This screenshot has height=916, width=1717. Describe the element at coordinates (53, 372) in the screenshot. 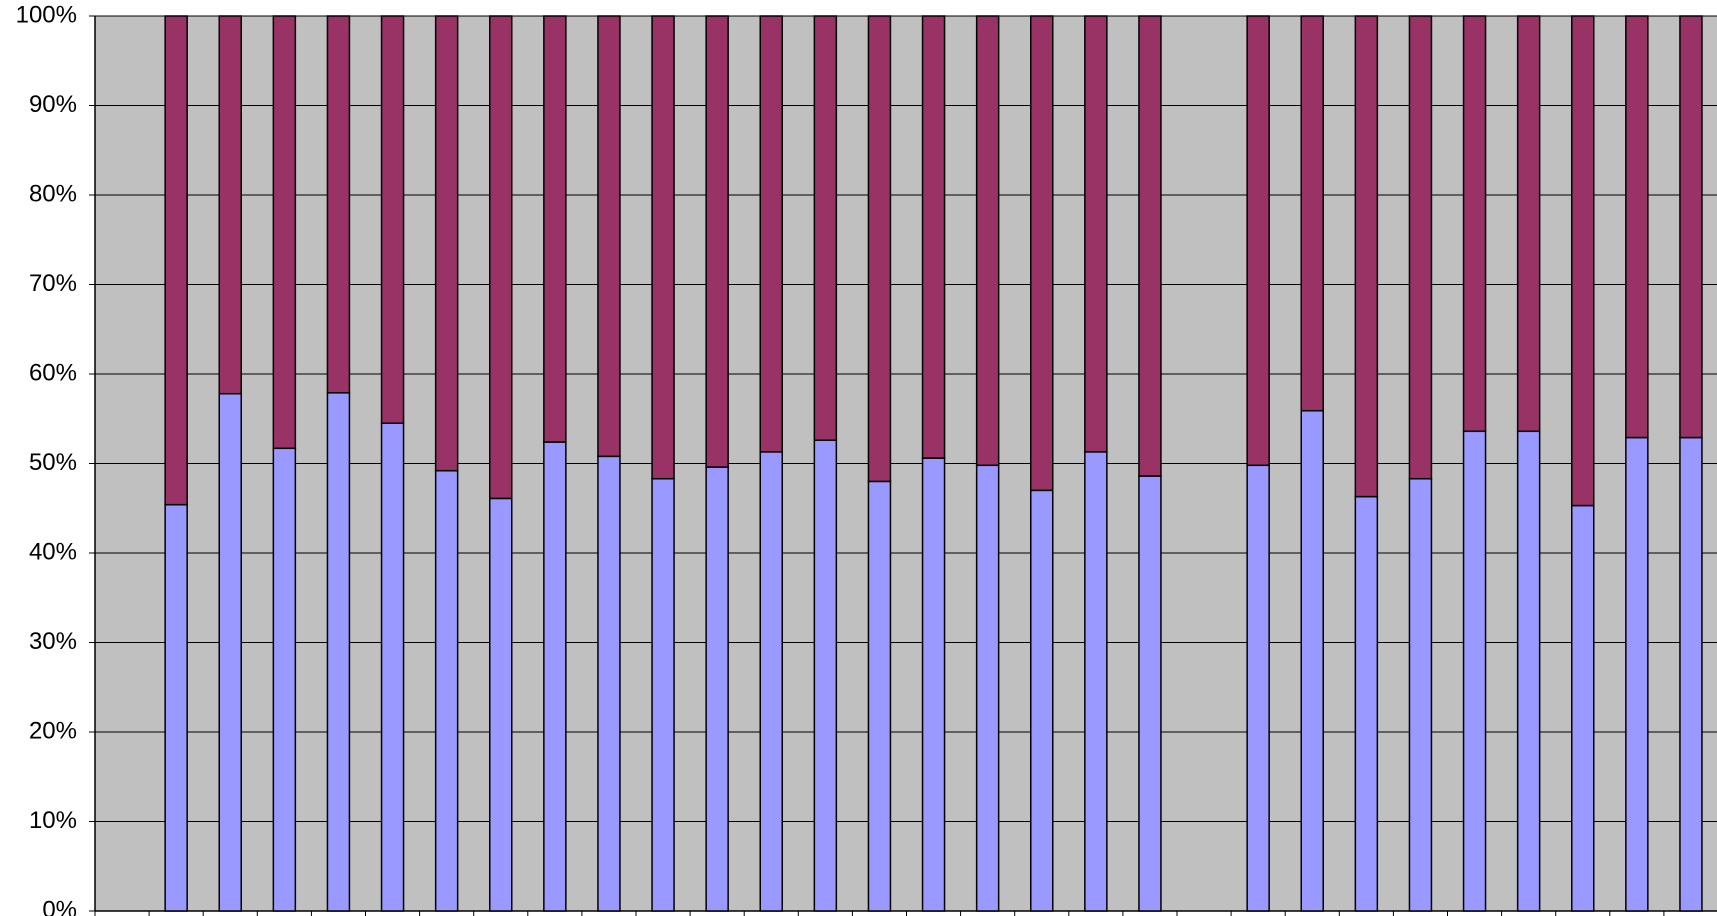

I see `y-tick-label: 60%` at that location.